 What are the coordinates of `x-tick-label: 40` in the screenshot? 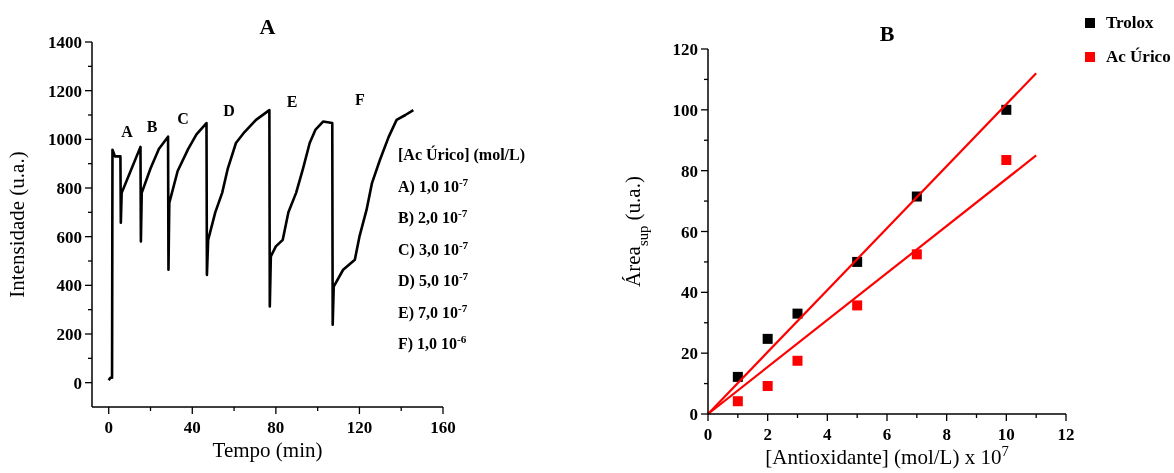 It's located at (192, 427).